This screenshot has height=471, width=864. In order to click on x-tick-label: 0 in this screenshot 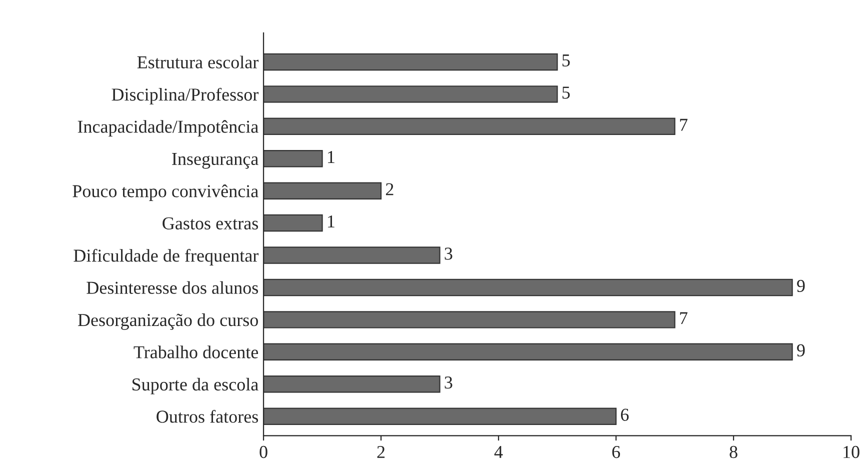, I will do `click(264, 452)`.